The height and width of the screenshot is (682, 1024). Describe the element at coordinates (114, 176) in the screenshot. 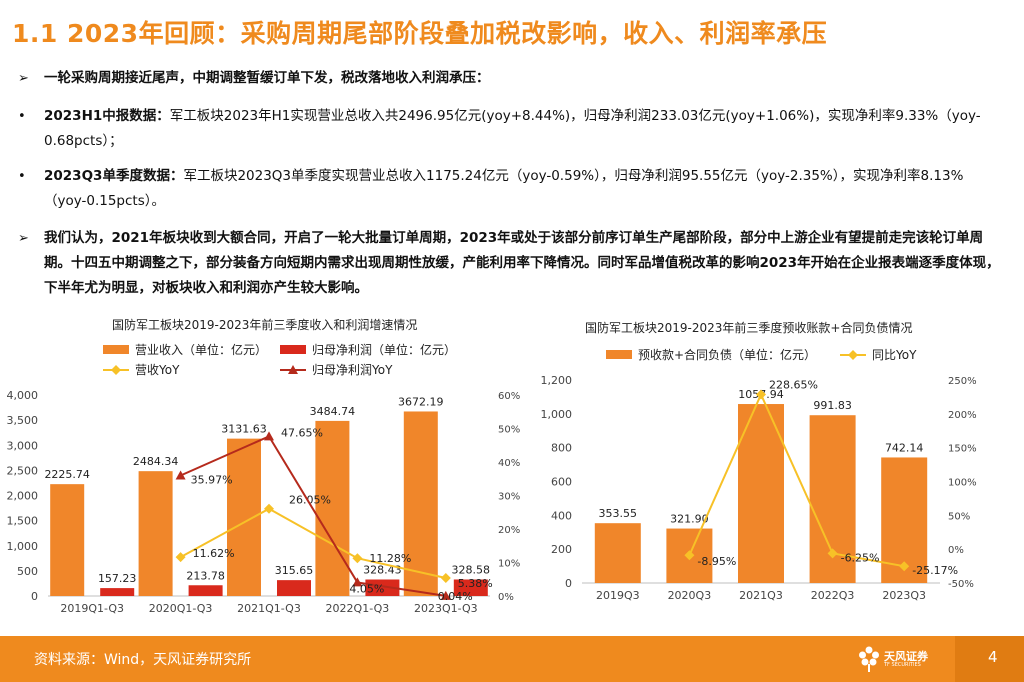

I see `bullet-bold: 2023Q3单季度数据：` at that location.